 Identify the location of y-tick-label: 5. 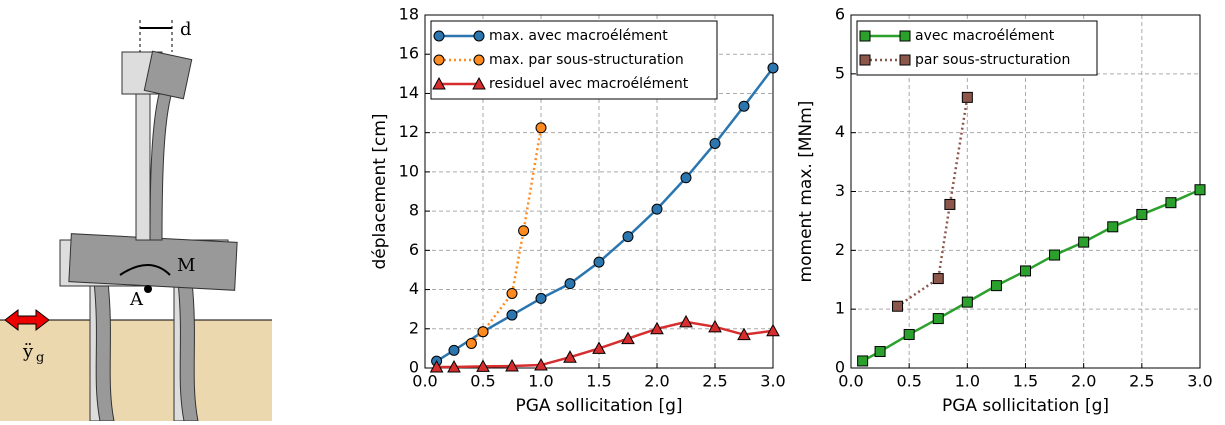
(840, 72).